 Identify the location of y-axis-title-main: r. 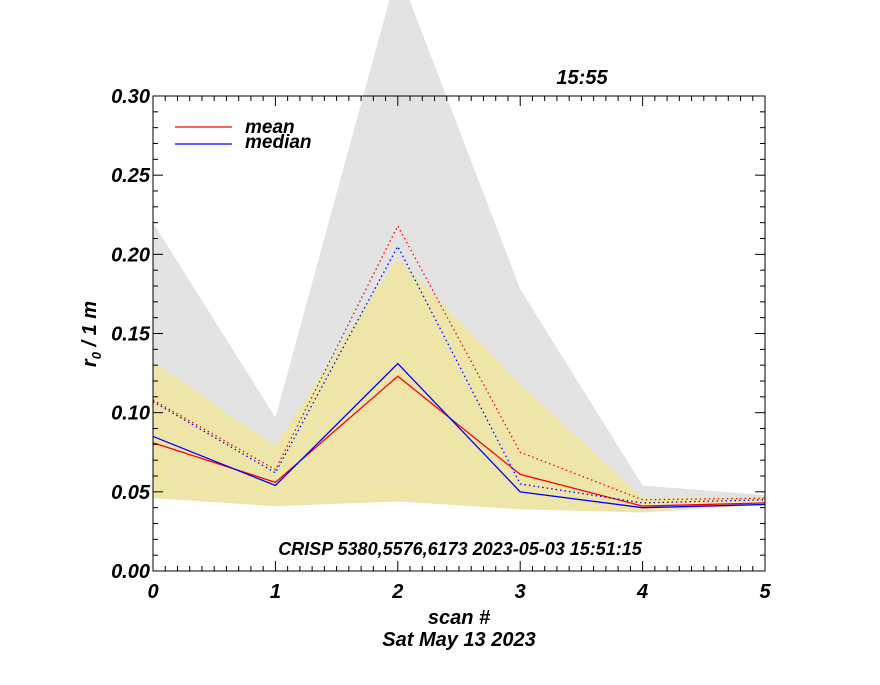
(90, 362).